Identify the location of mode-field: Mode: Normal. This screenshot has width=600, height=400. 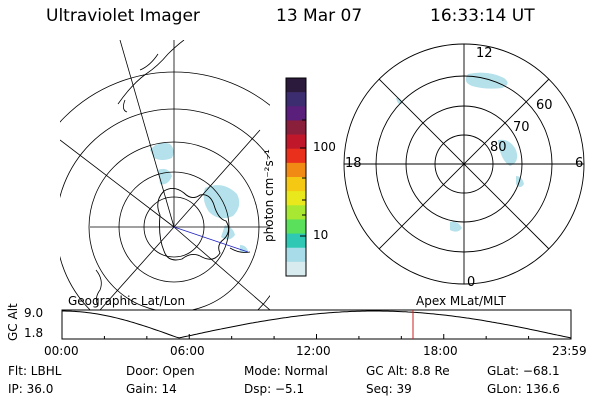
(286, 371).